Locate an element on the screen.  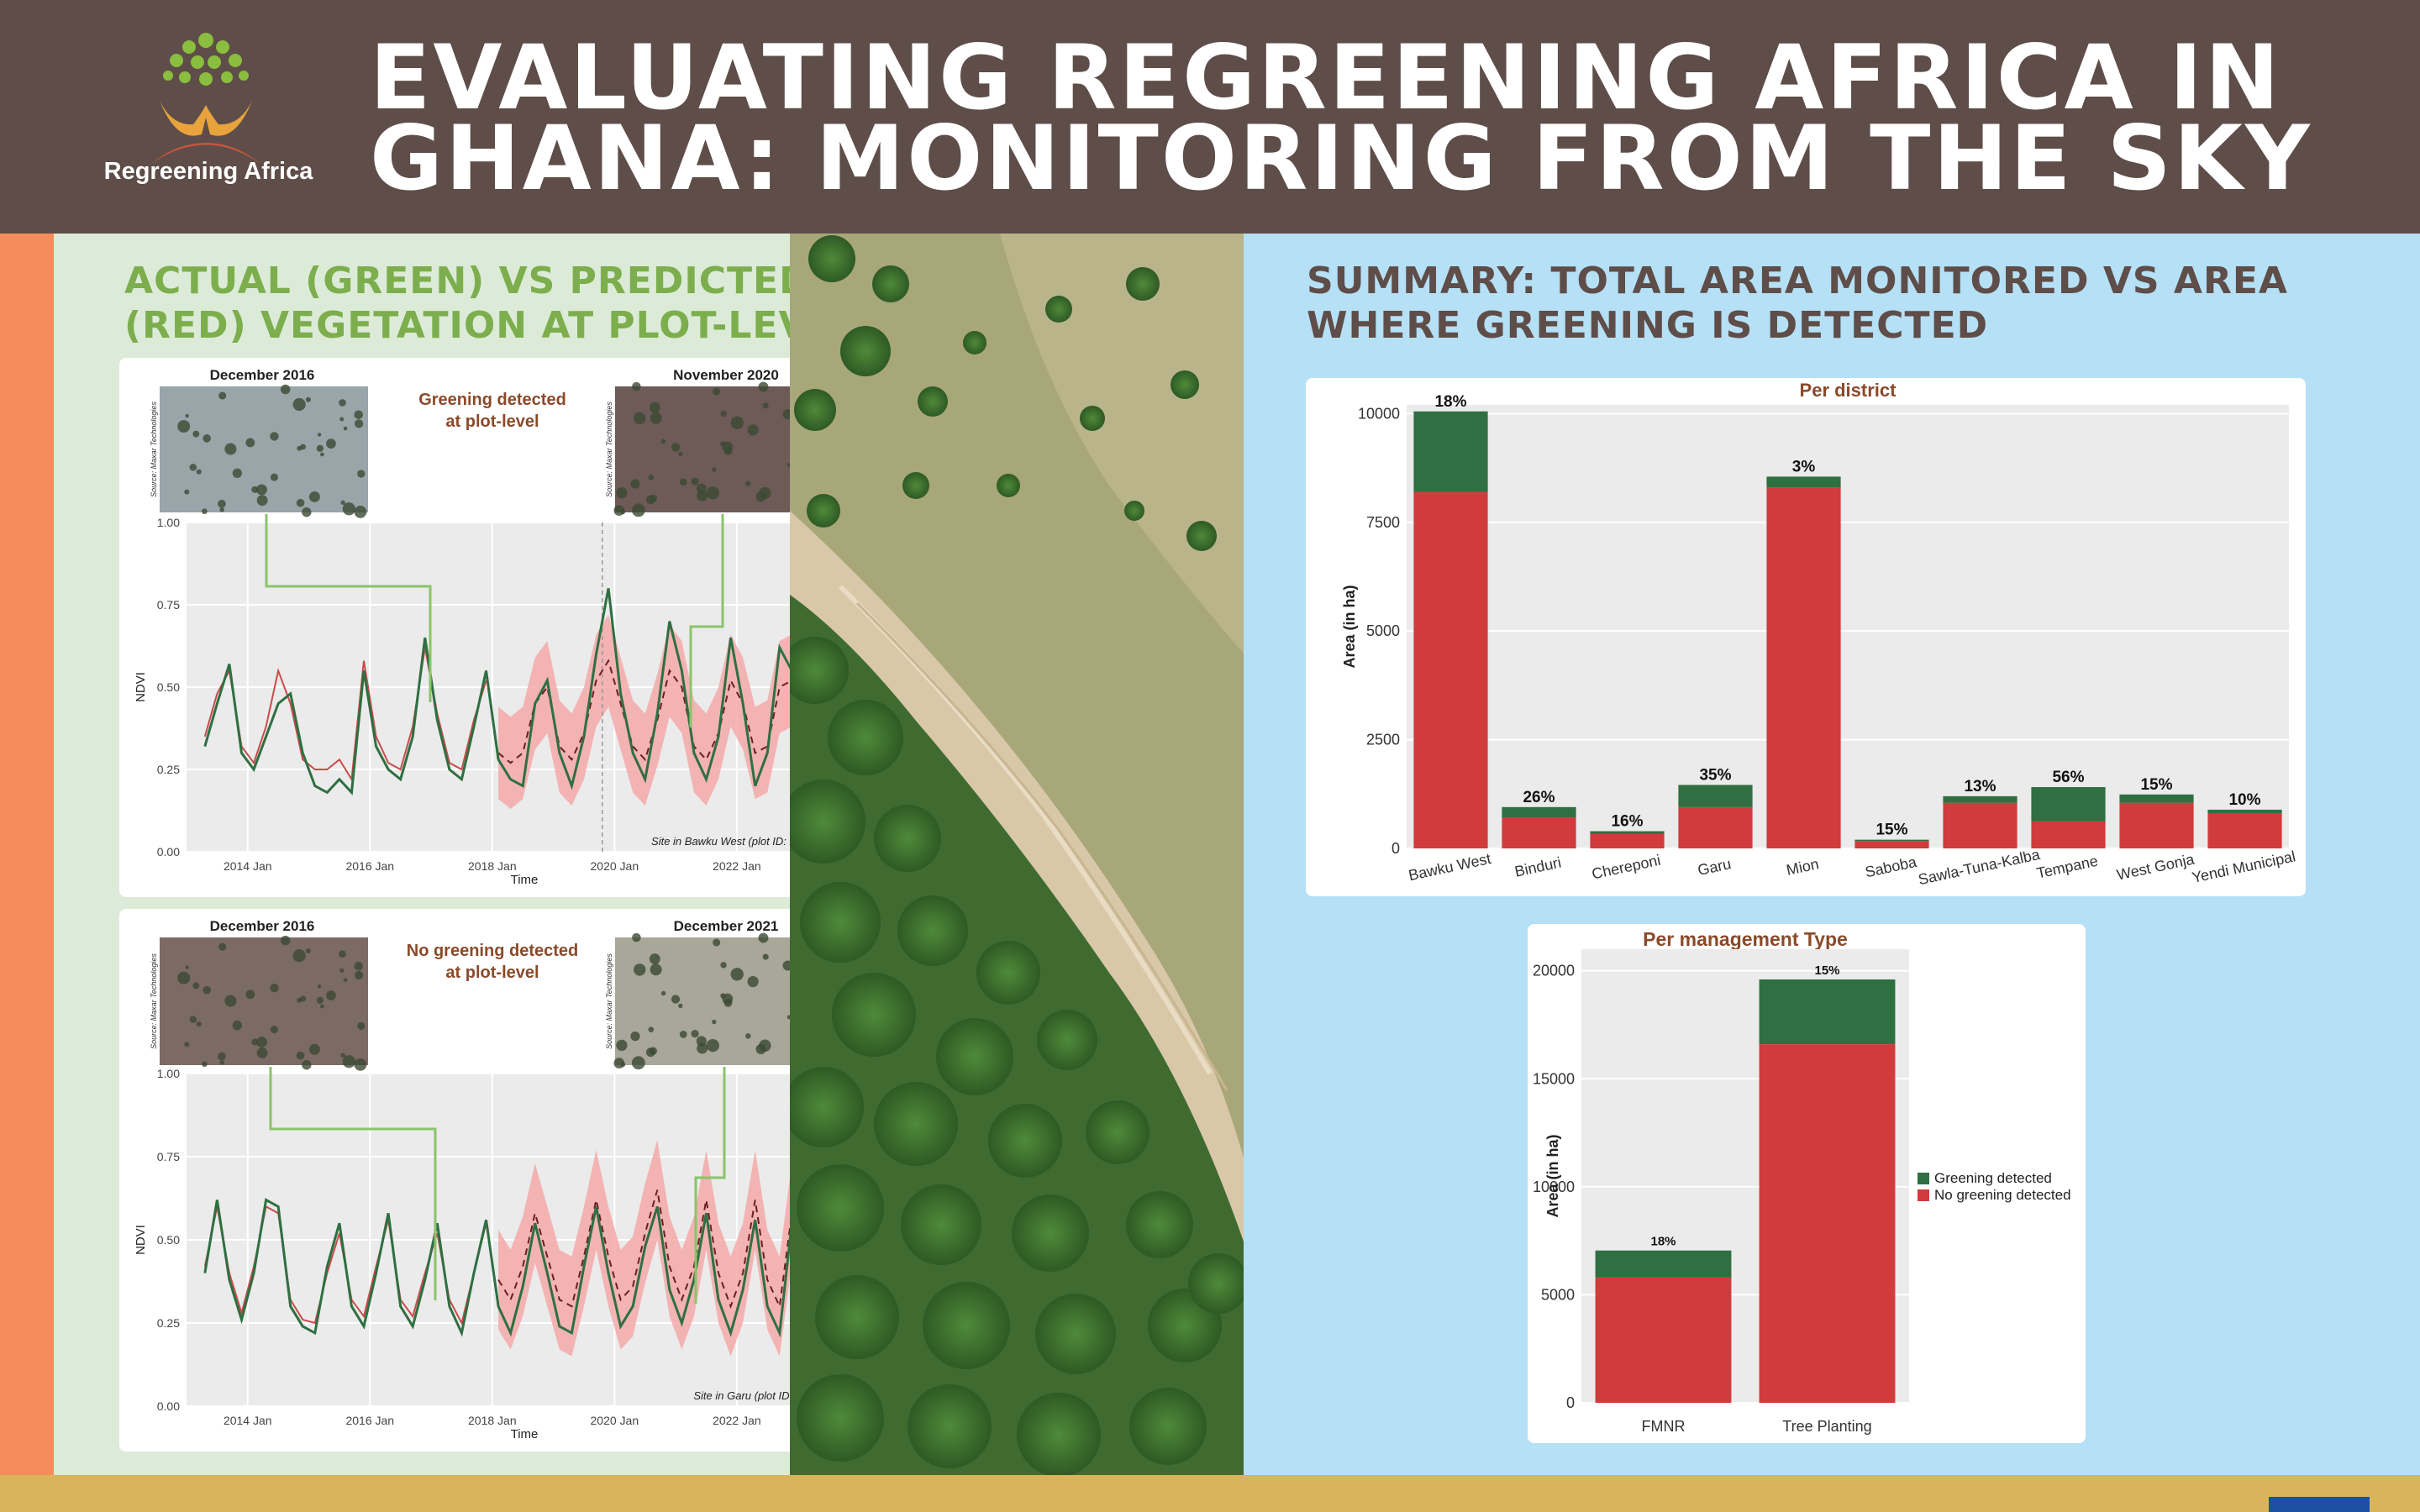
bar-percent-label: 3% is located at coordinates (1804, 466).